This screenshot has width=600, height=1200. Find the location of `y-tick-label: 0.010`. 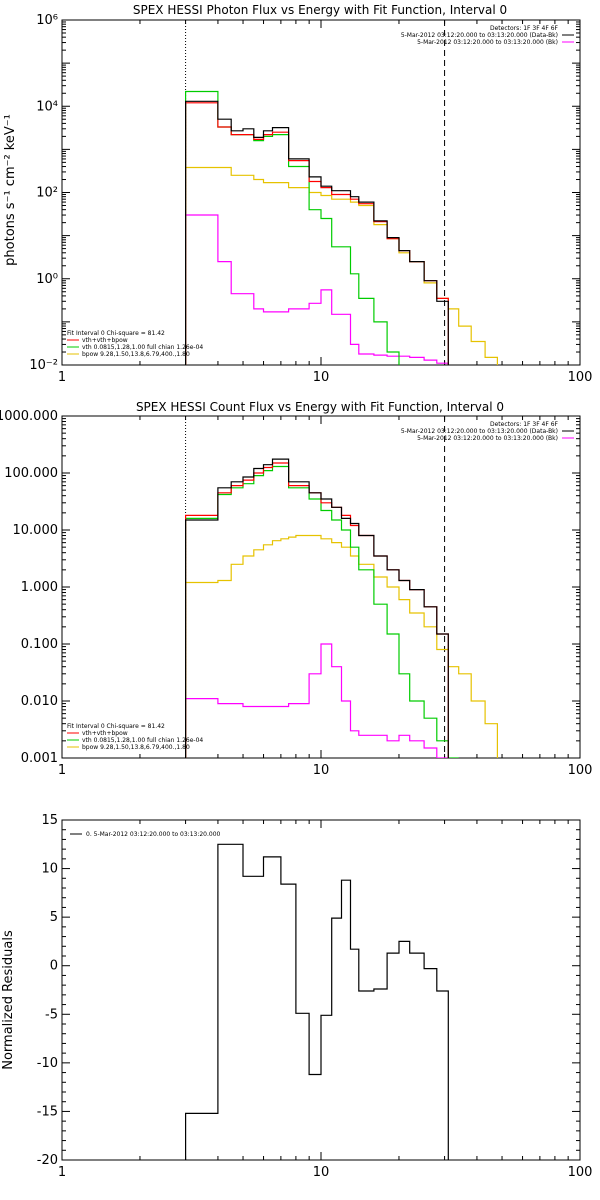

y-tick-label: 0.010 is located at coordinates (39, 701).